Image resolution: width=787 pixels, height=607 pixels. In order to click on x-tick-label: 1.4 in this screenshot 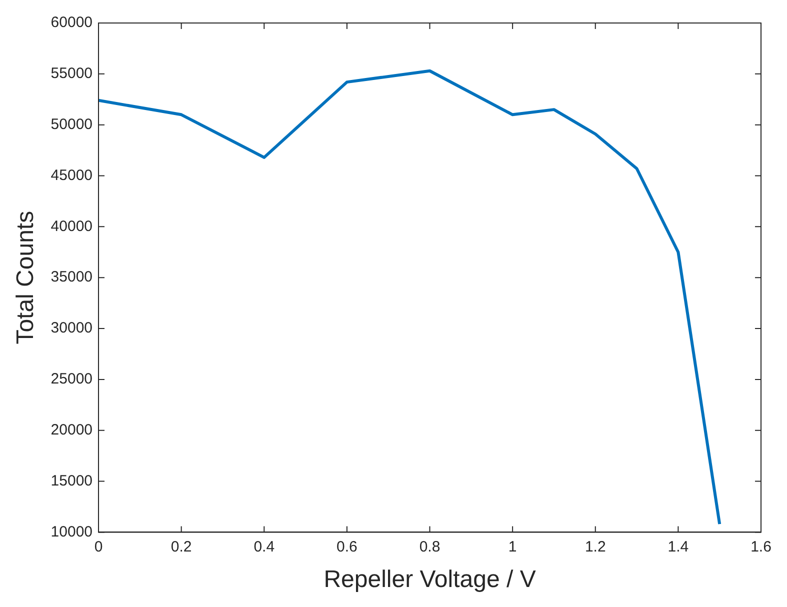, I will do `click(678, 547)`.